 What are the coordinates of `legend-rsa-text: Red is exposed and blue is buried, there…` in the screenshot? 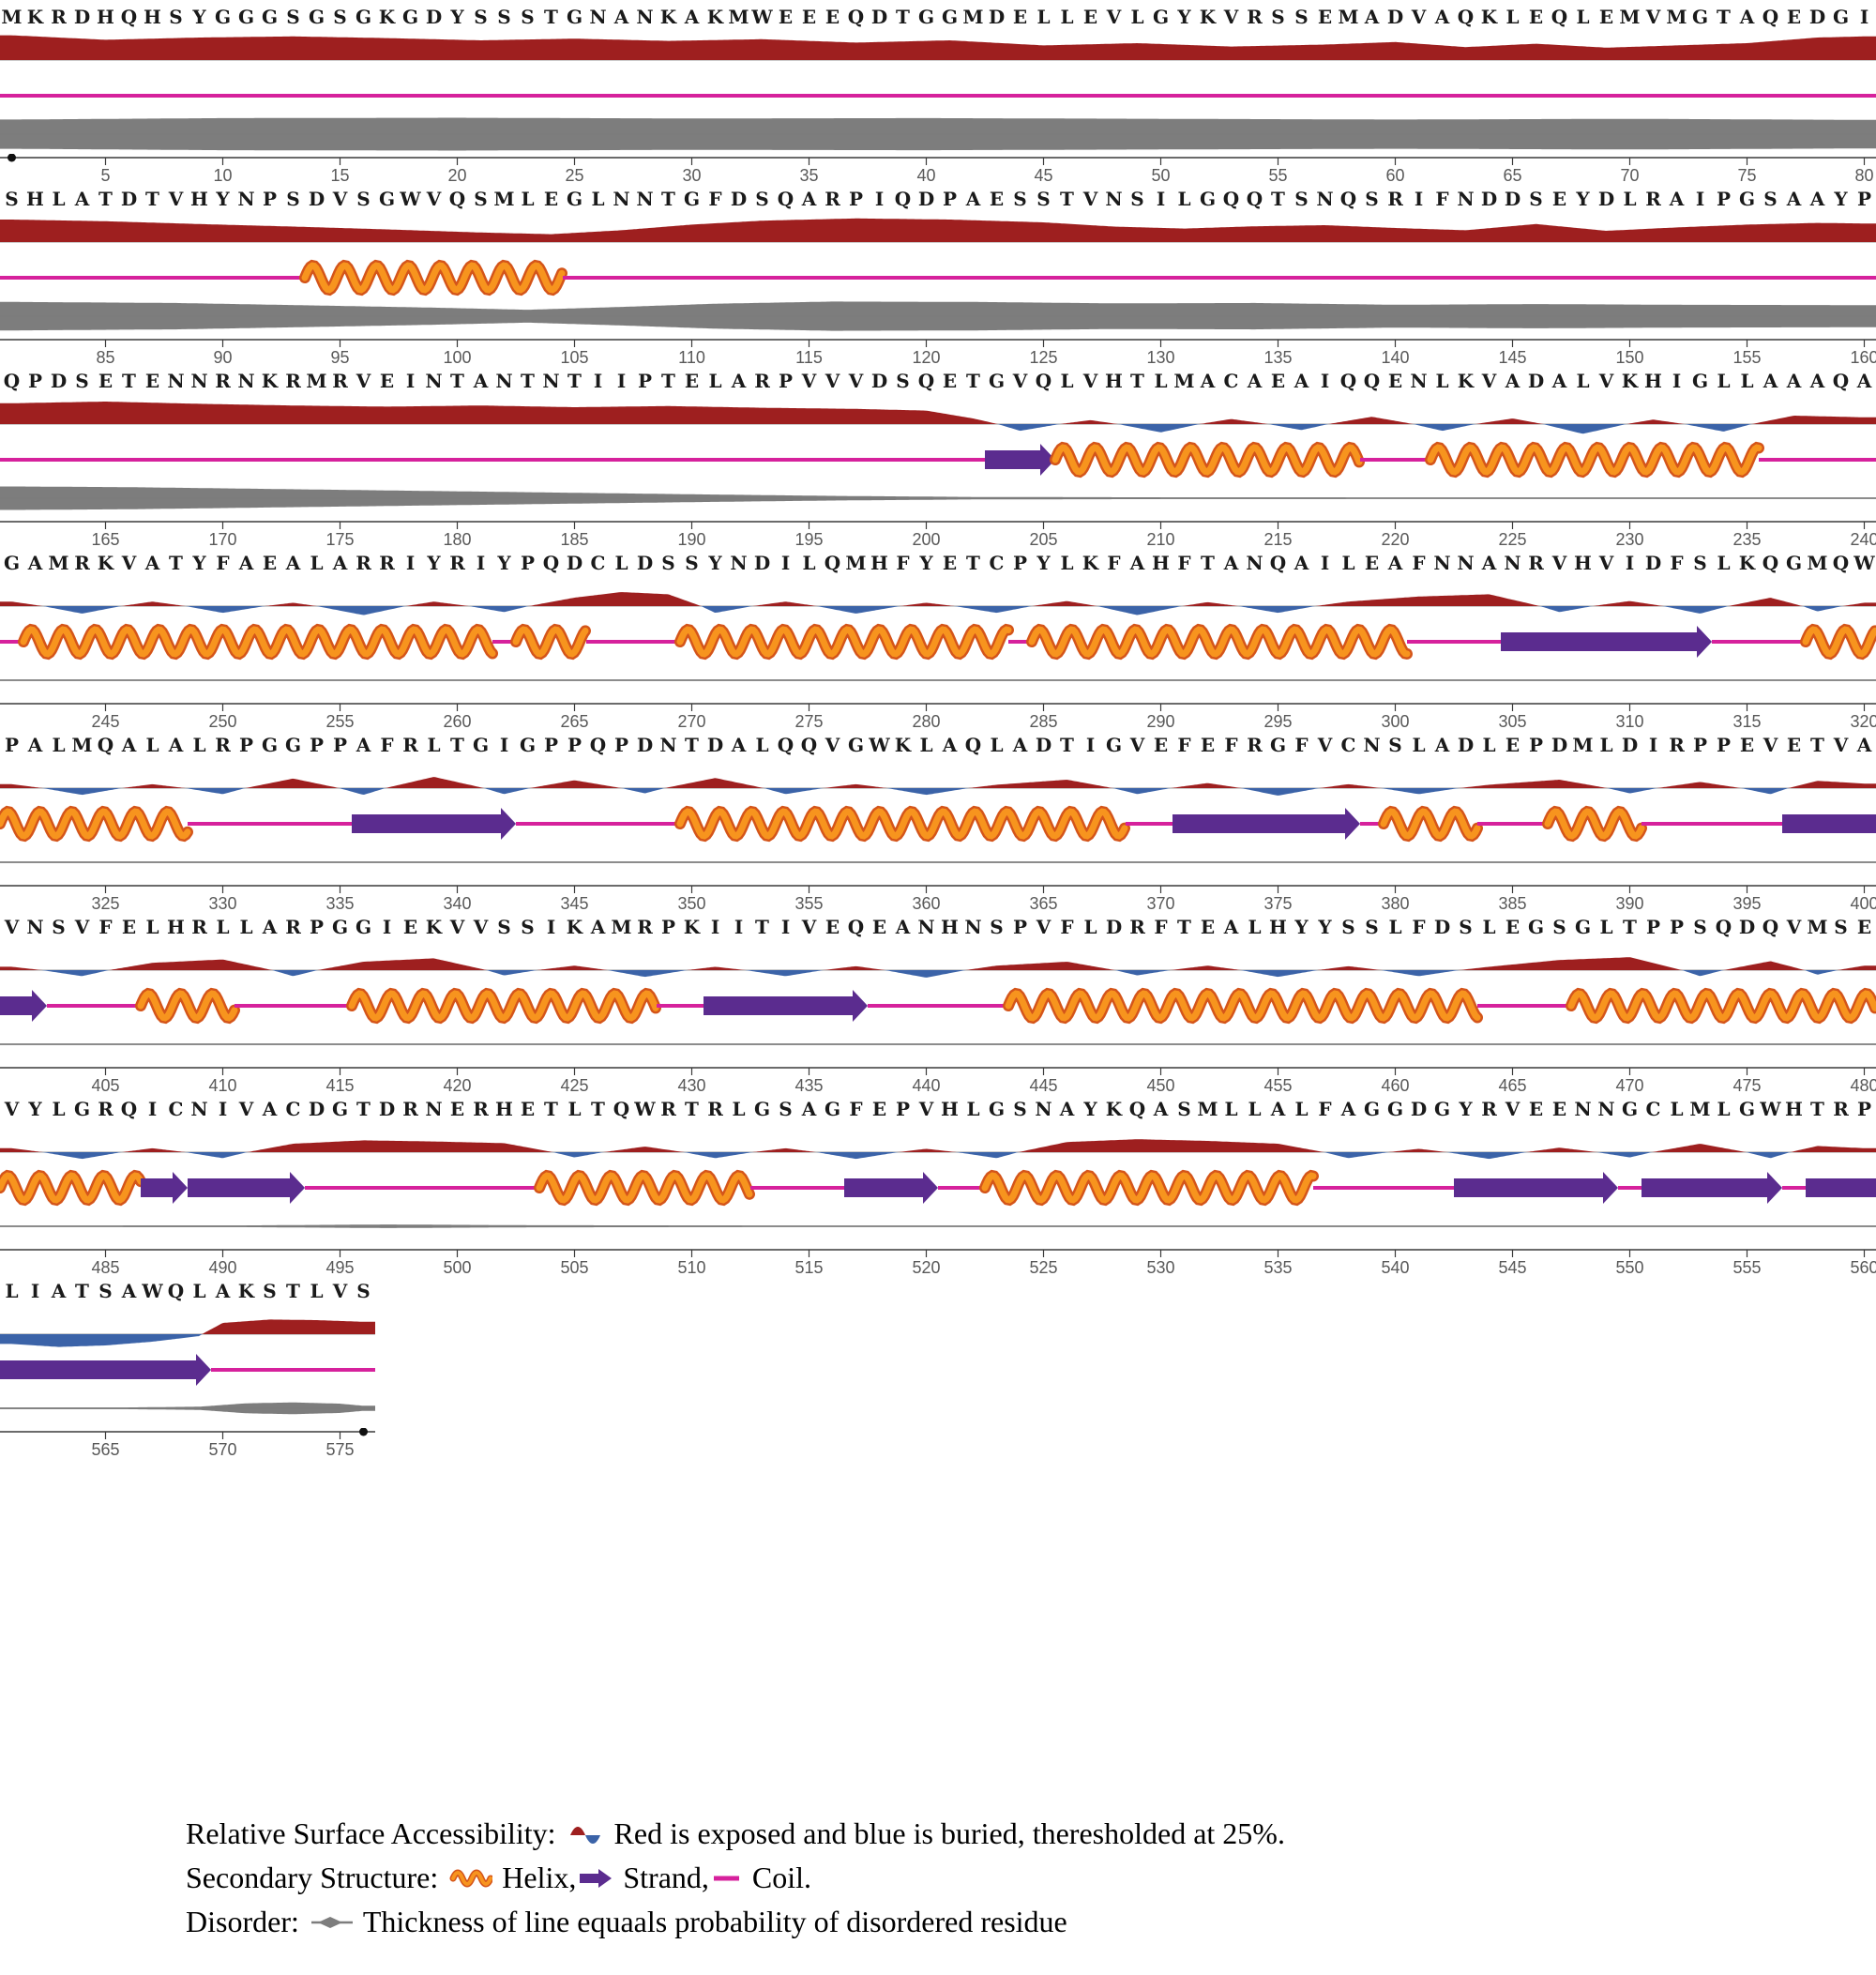 It's located at (949, 1833).